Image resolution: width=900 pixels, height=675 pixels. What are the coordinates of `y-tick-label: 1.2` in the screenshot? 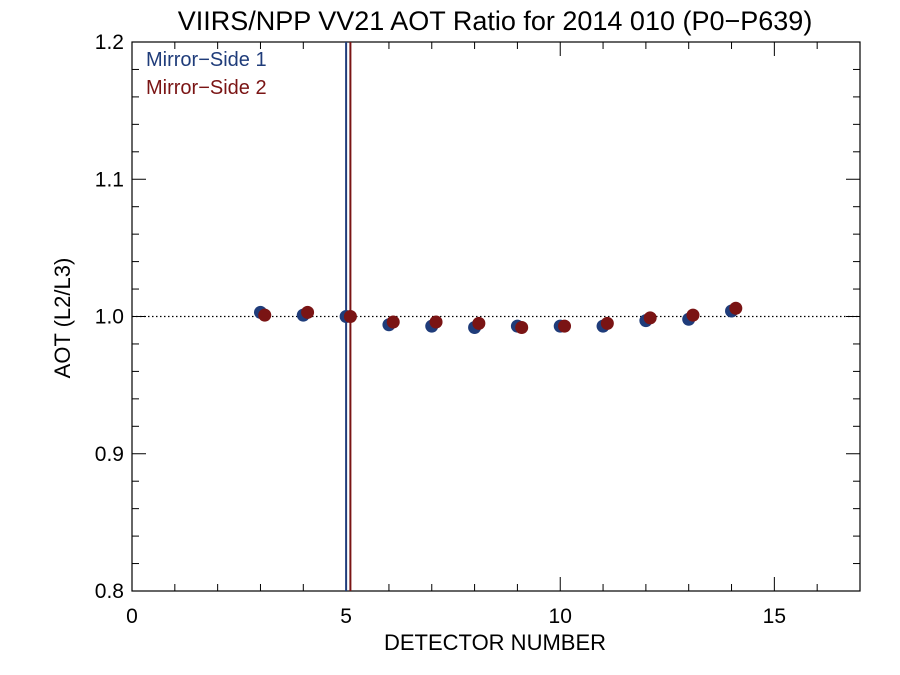 It's located at (109, 42).